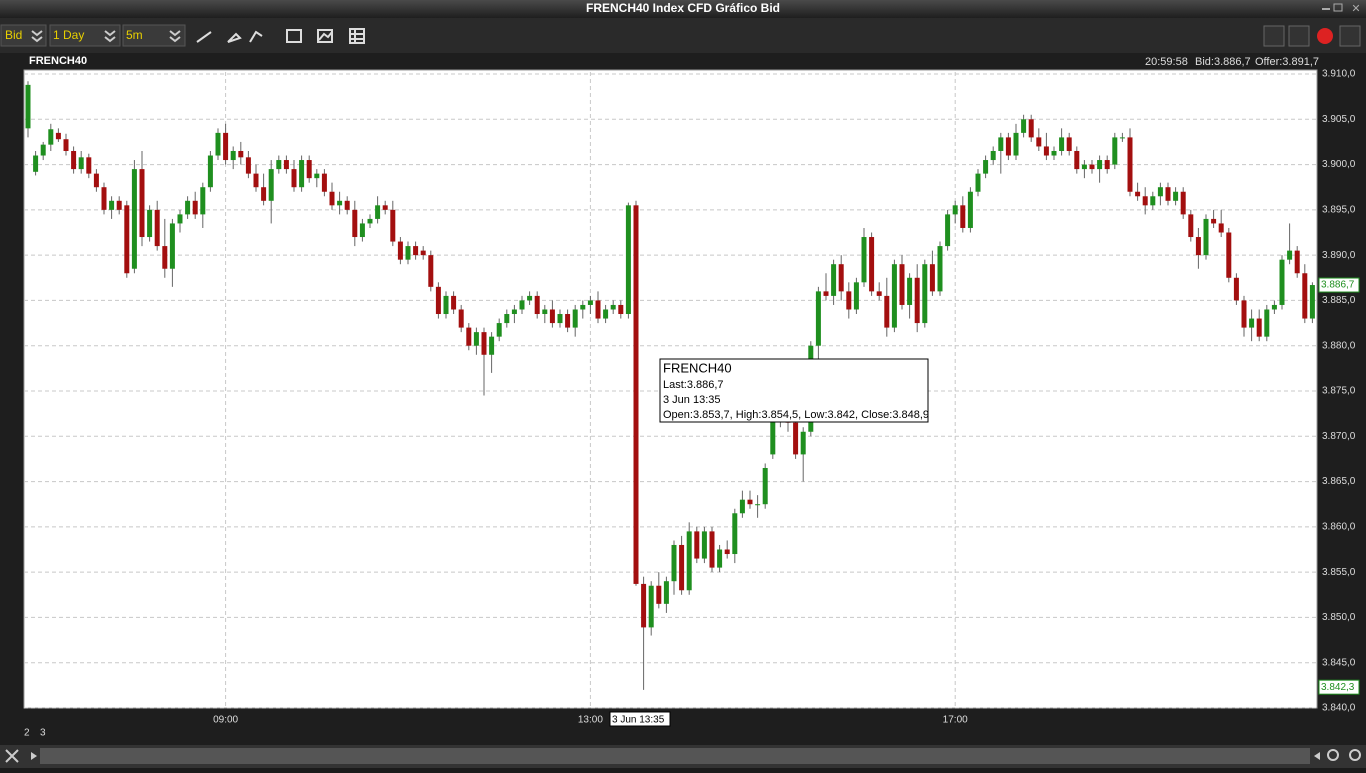 The height and width of the screenshot is (773, 1366). I want to click on fib-tool, so click(256, 36).